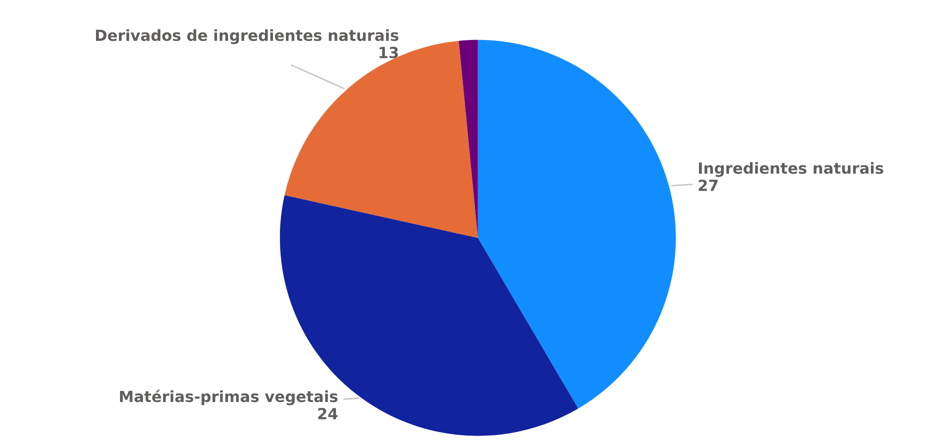 This screenshot has height=448, width=933. Describe the element at coordinates (791, 169) in the screenshot. I see `slice-label: Ingredientes naturais` at that location.